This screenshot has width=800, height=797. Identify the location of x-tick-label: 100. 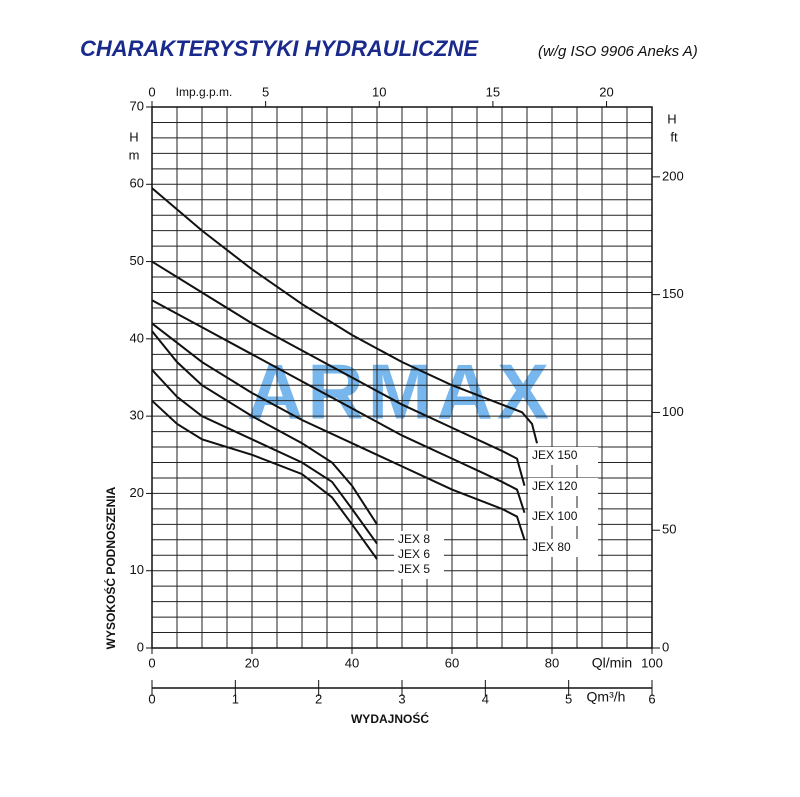
(652, 662).